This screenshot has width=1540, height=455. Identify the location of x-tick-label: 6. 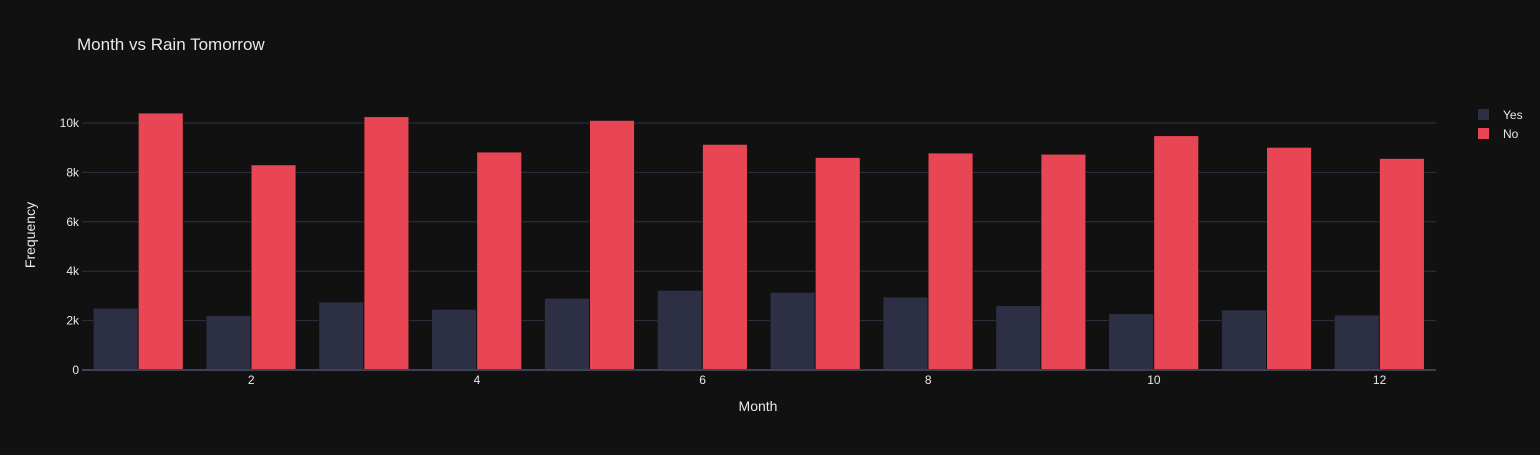
(702, 380).